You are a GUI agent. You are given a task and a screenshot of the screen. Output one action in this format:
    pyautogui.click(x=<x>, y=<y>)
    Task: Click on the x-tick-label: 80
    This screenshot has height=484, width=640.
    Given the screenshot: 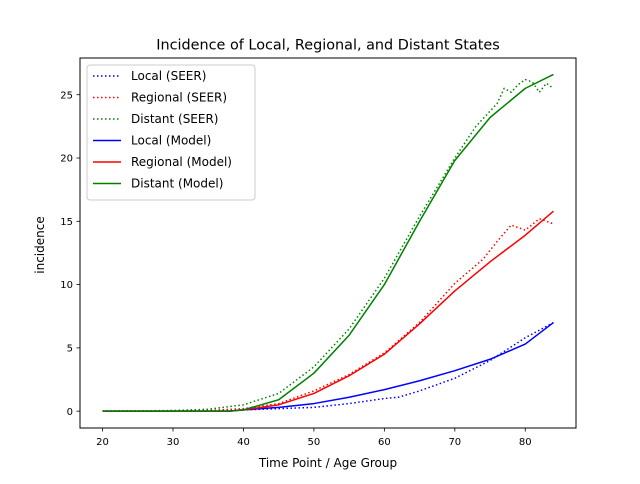 What is the action you would take?
    pyautogui.click(x=525, y=442)
    